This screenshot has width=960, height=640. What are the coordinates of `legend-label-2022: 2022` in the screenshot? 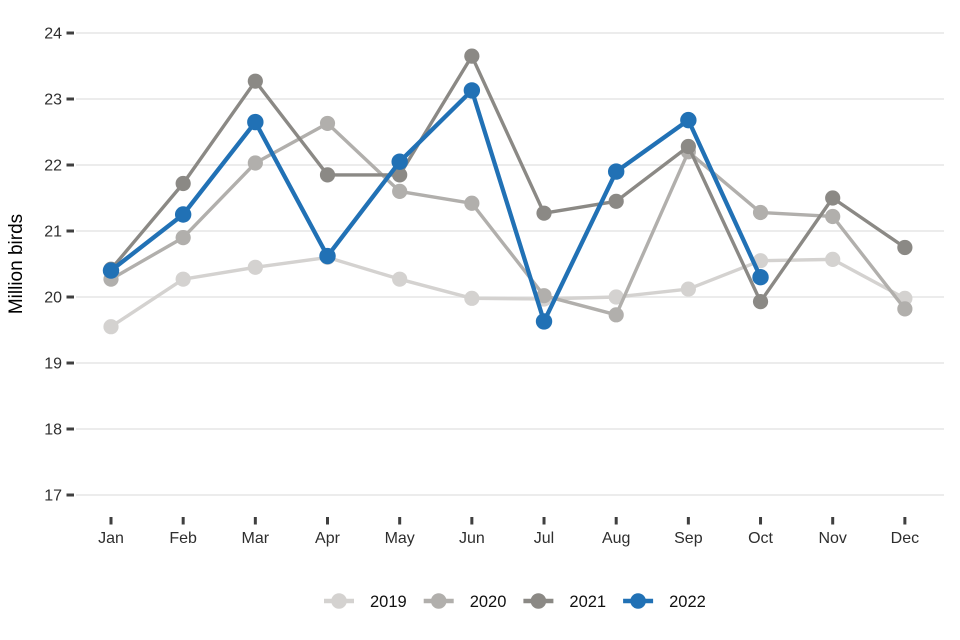 It's located at (687, 602).